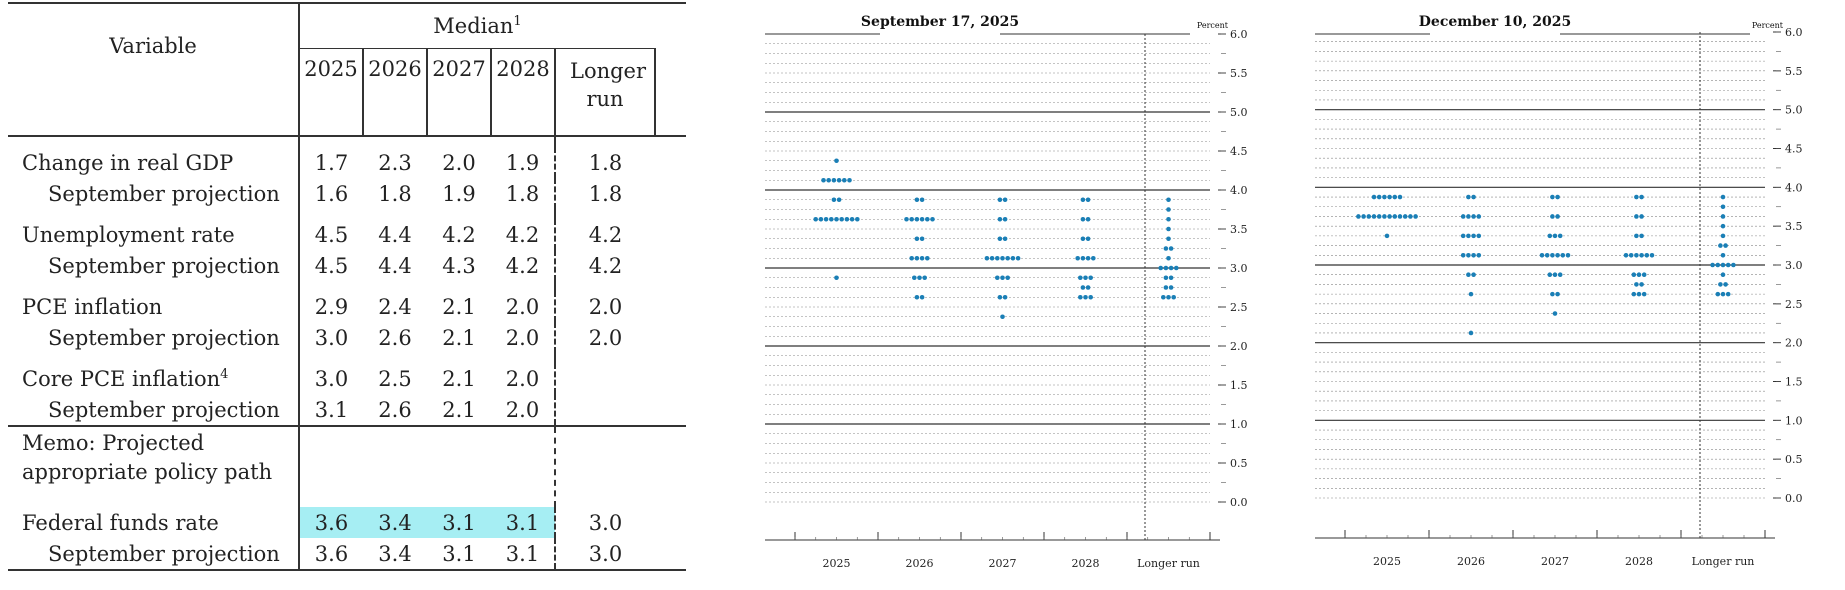 The width and height of the screenshot is (1845, 590). What do you see at coordinates (1239, 229) in the screenshot?
I see `y-tick-label: 3.5` at bounding box center [1239, 229].